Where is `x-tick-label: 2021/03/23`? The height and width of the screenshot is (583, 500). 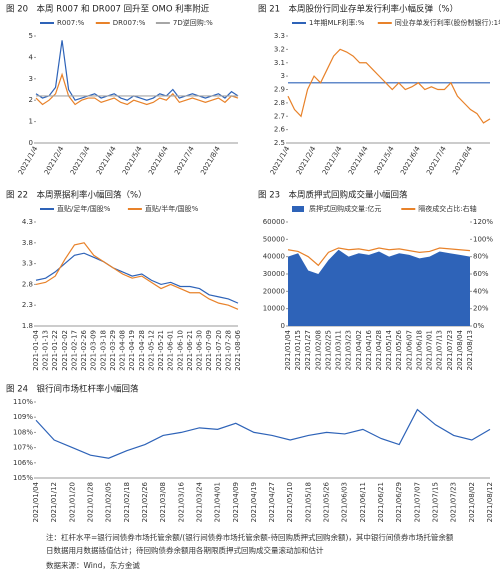 x-tick-label: 2021/03/23 is located at coordinates (349, 350).